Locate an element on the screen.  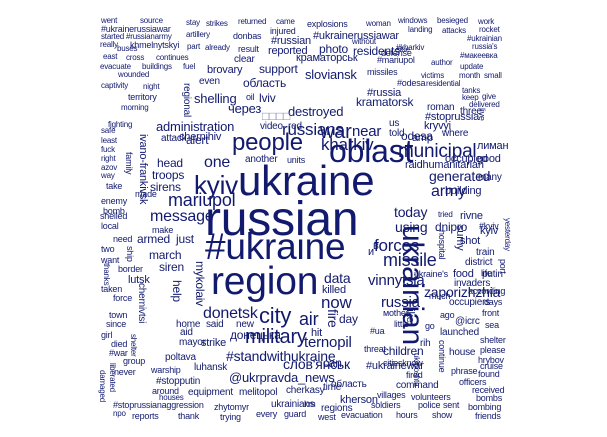
word-melitopol: melitopol is located at coordinates (258, 392).